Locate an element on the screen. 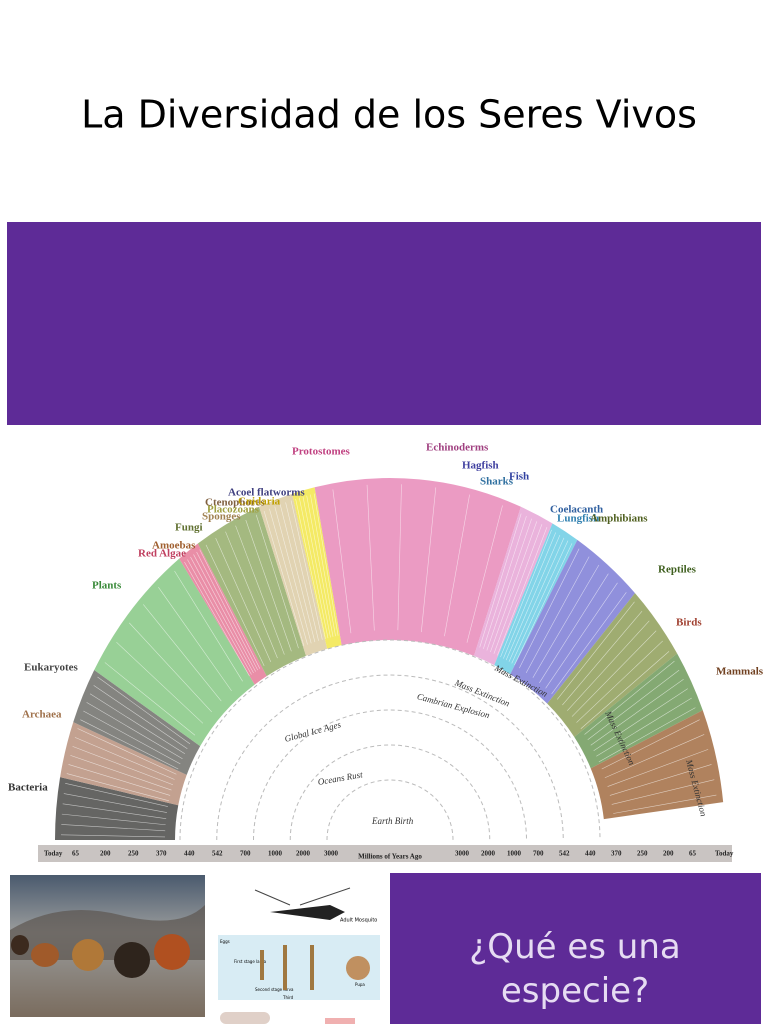 This screenshot has height=1028, width=768. callout-wrap: ¿Qué es una especie? is located at coordinates (575, 969).